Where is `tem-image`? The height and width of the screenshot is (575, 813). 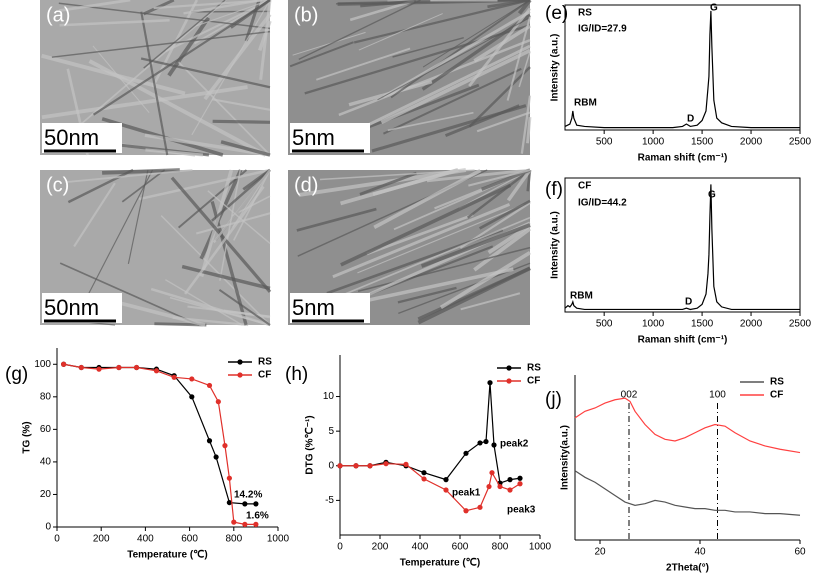 tem-image is located at coordinates (410, 246).